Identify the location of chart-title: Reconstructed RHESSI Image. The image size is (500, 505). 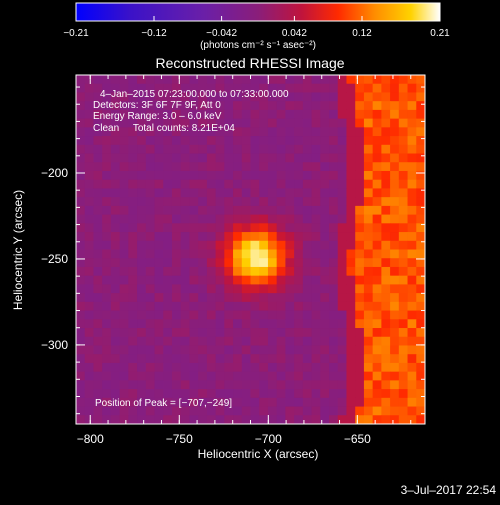
(249, 63).